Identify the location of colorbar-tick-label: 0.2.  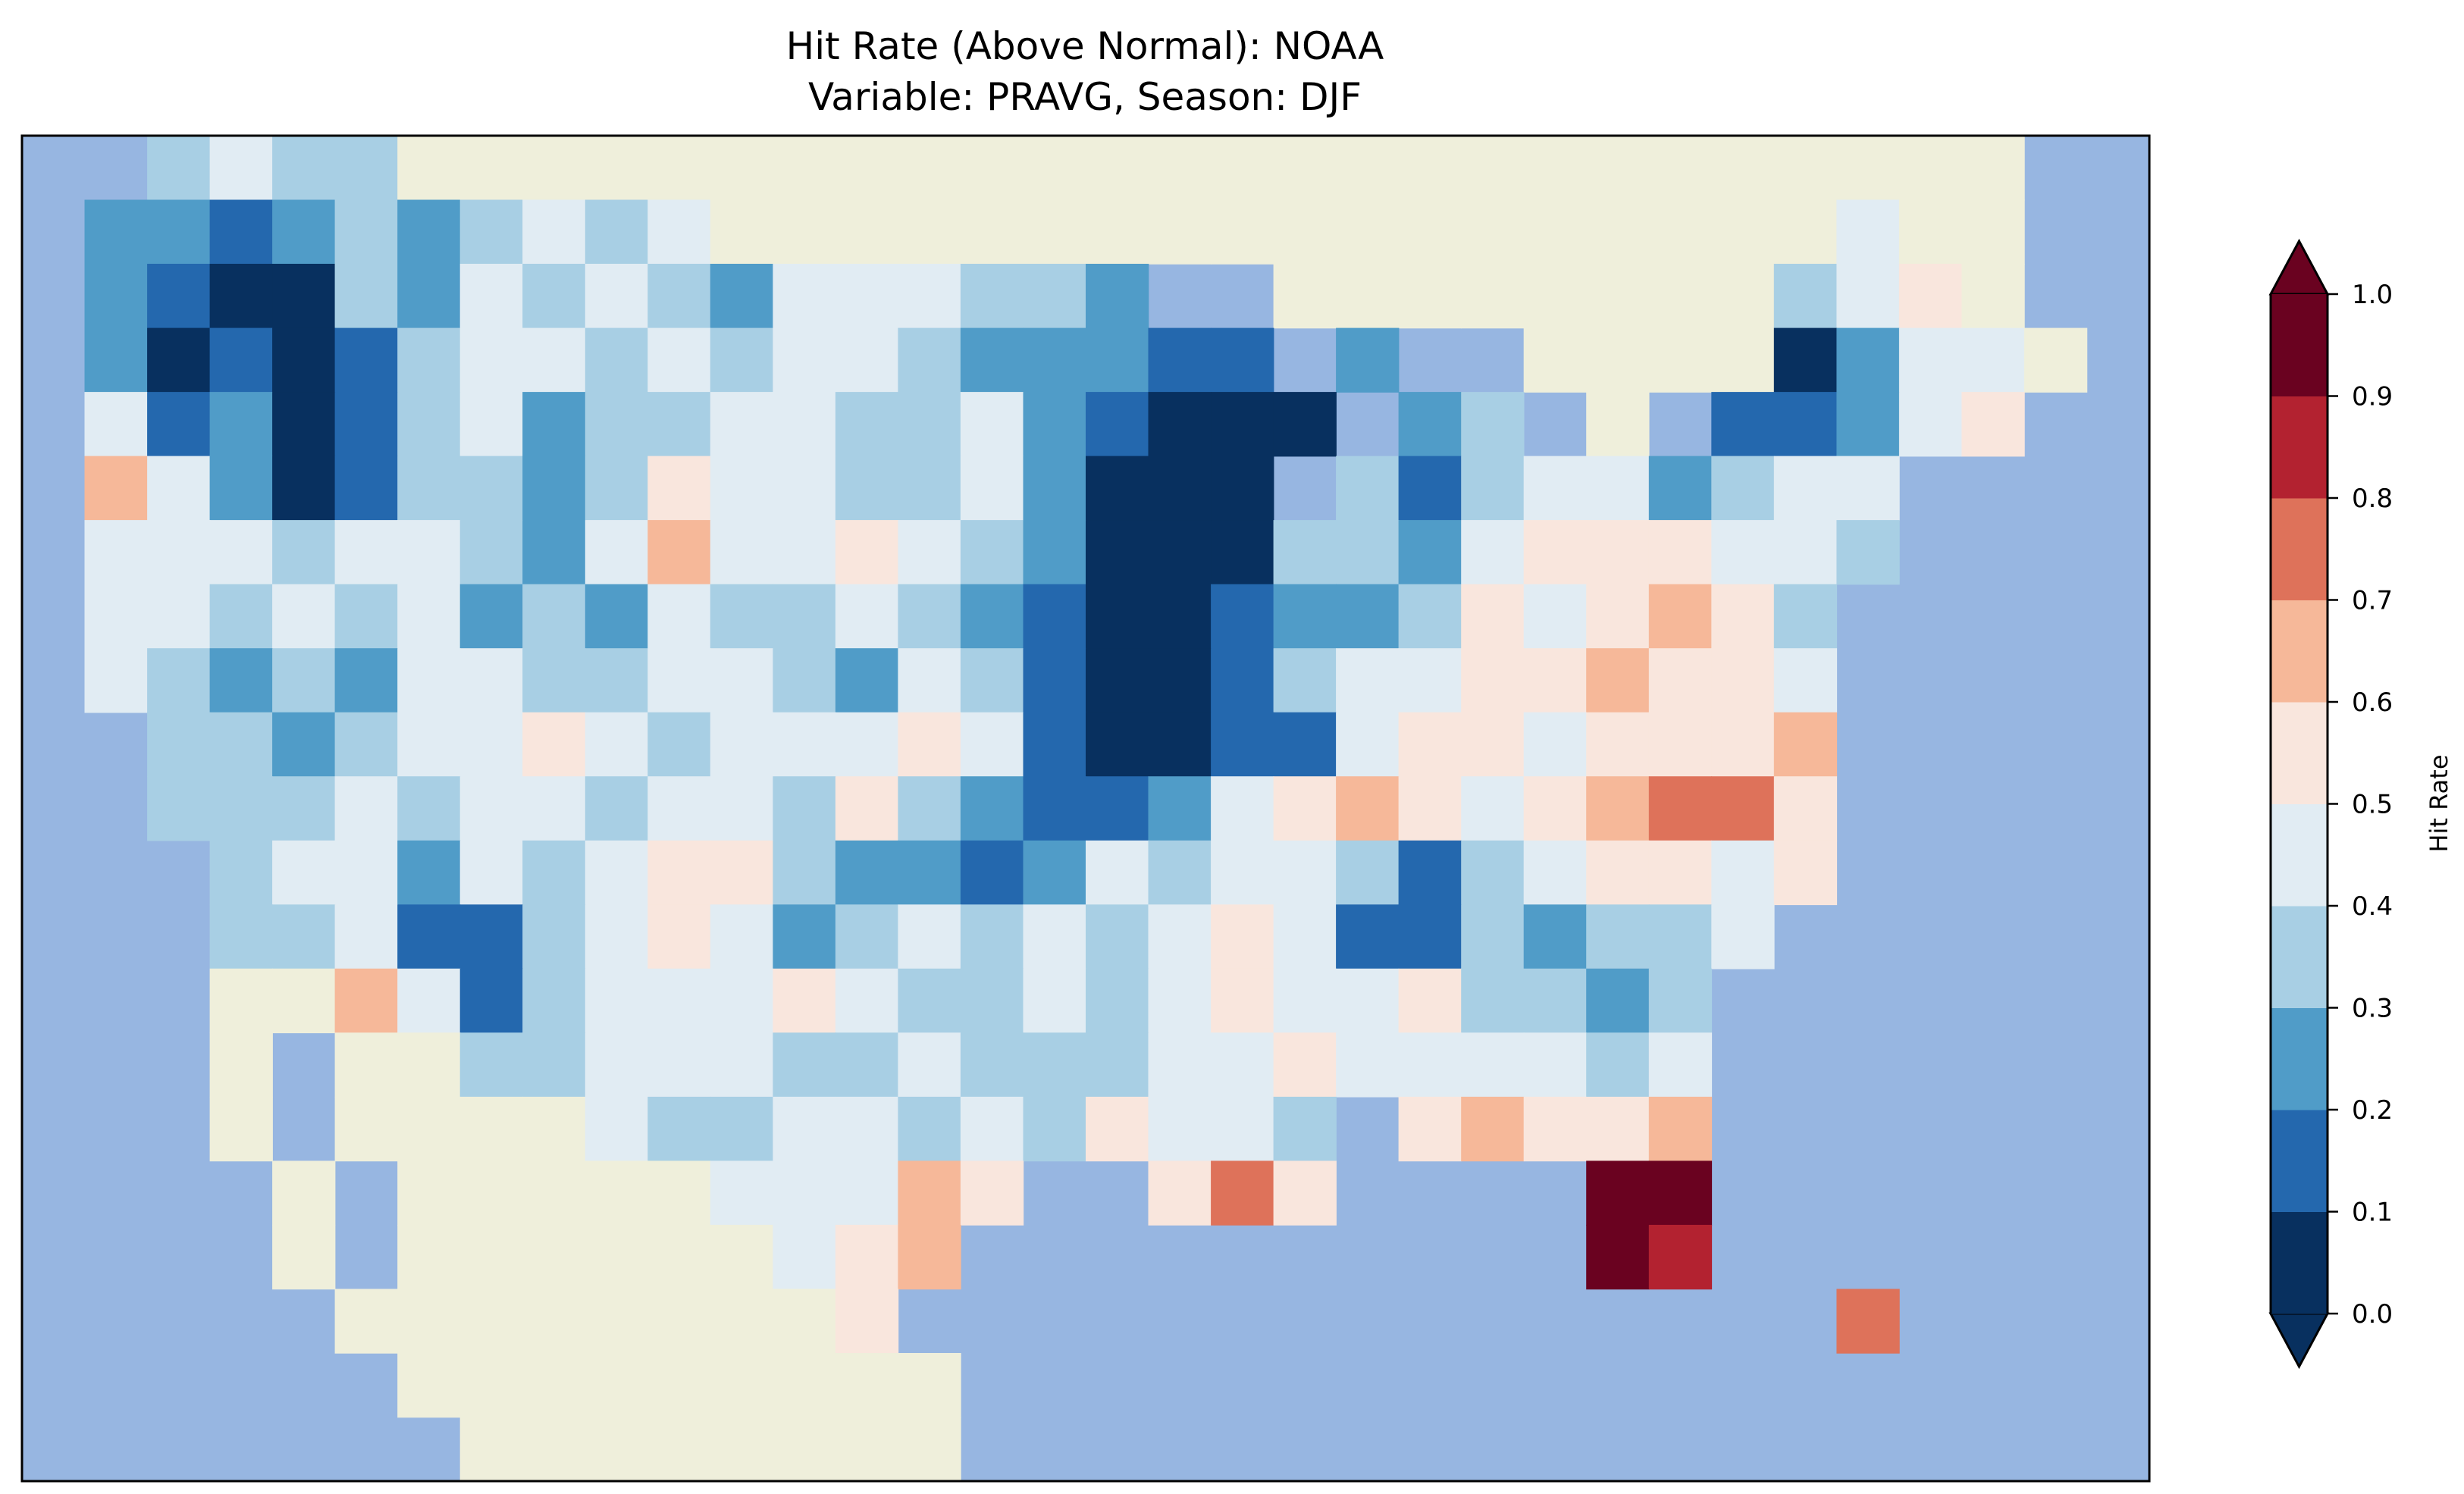
(2372, 1110).